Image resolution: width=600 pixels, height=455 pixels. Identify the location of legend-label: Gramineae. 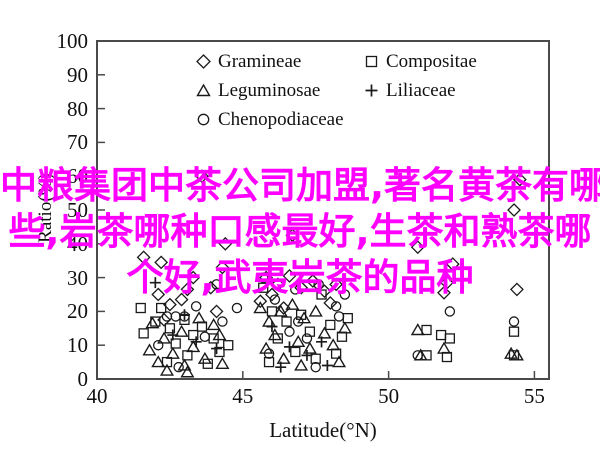
(260, 61).